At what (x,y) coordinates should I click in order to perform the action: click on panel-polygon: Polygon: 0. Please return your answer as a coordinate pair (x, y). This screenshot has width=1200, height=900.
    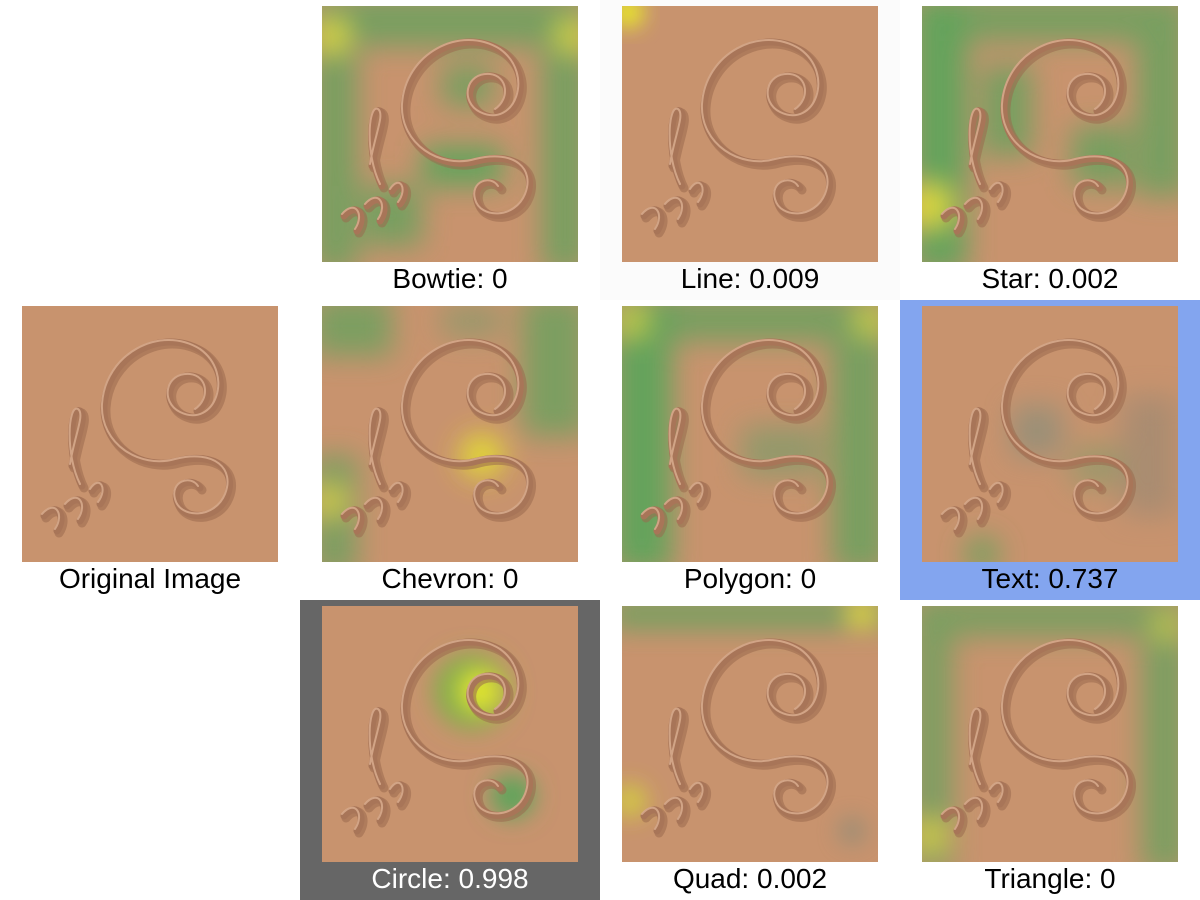
    Looking at the image, I should click on (750, 450).